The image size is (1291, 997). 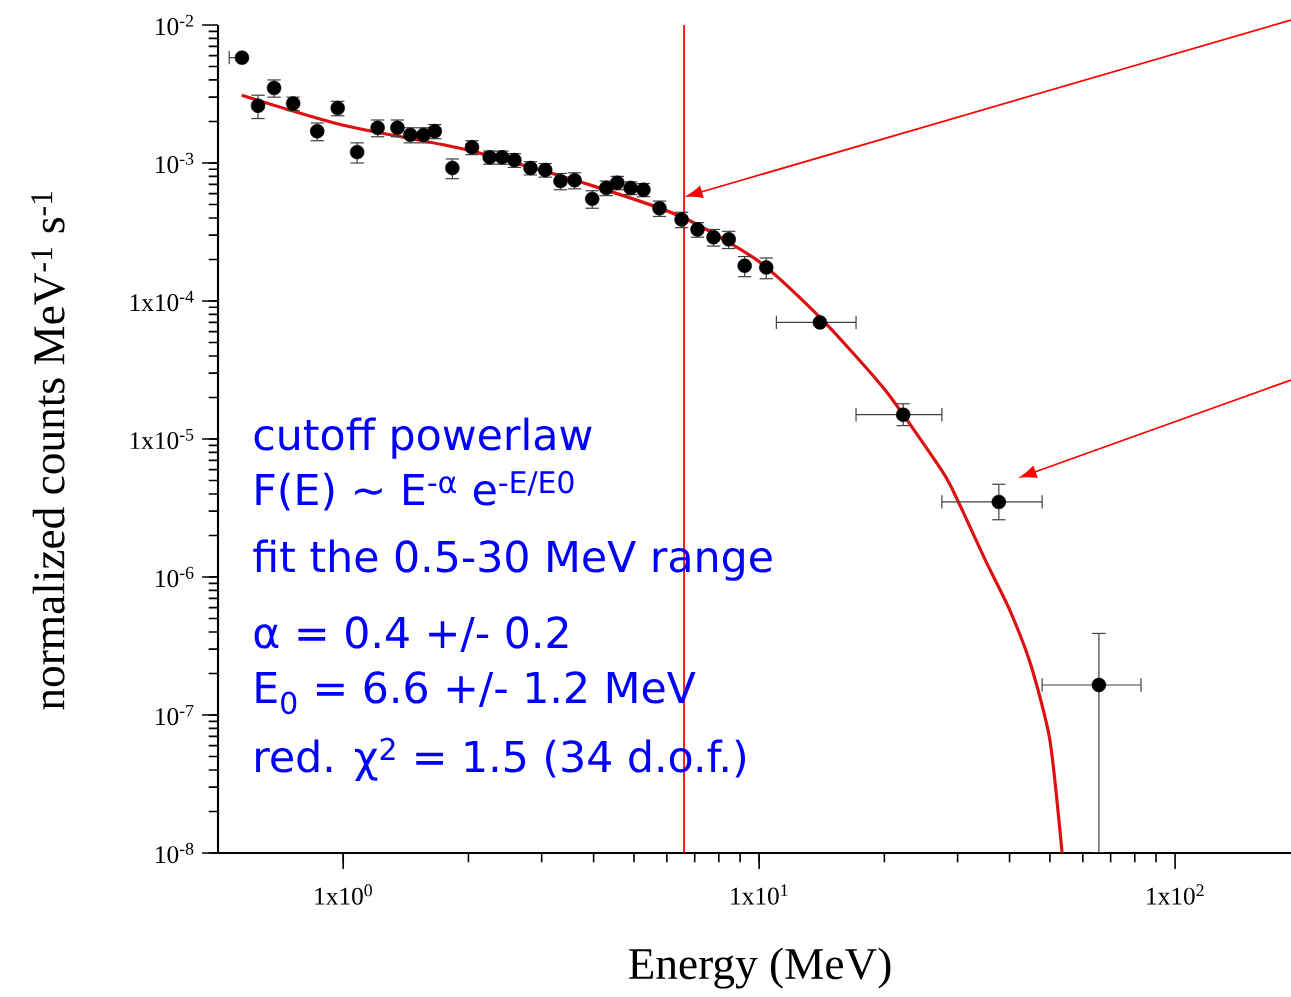 I want to click on x-axis-title: Energy (MeV), so click(x=759, y=968).